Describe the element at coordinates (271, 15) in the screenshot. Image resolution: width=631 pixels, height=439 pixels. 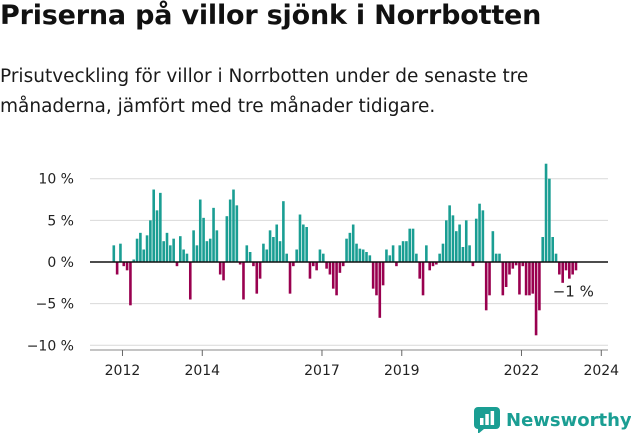
I see `page-title: Priserna på villor sjönk i Norrbotten` at that location.